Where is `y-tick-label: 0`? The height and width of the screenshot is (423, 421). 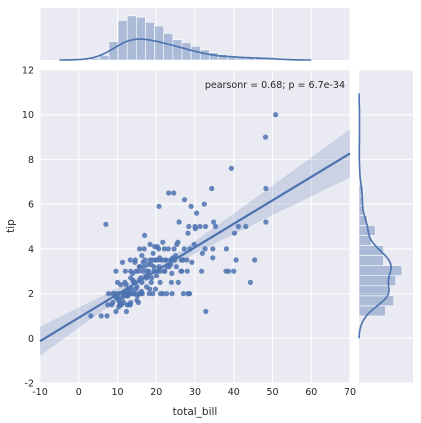
y-tick-label: 0 is located at coordinates (31, 339).